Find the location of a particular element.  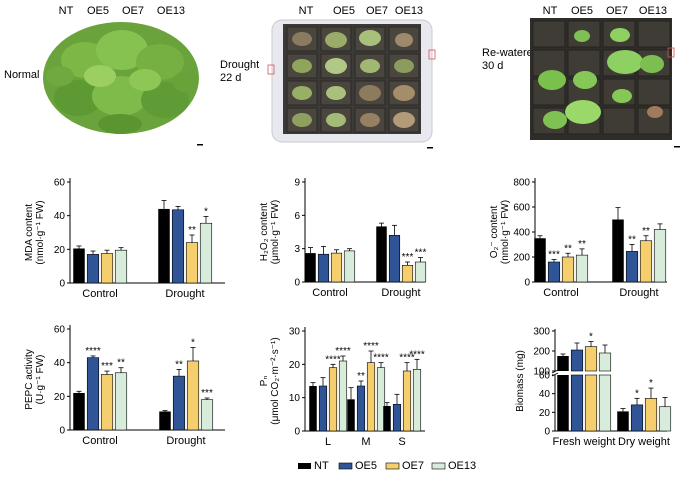

bar-nt-dry-weight is located at coordinates (623, 421).